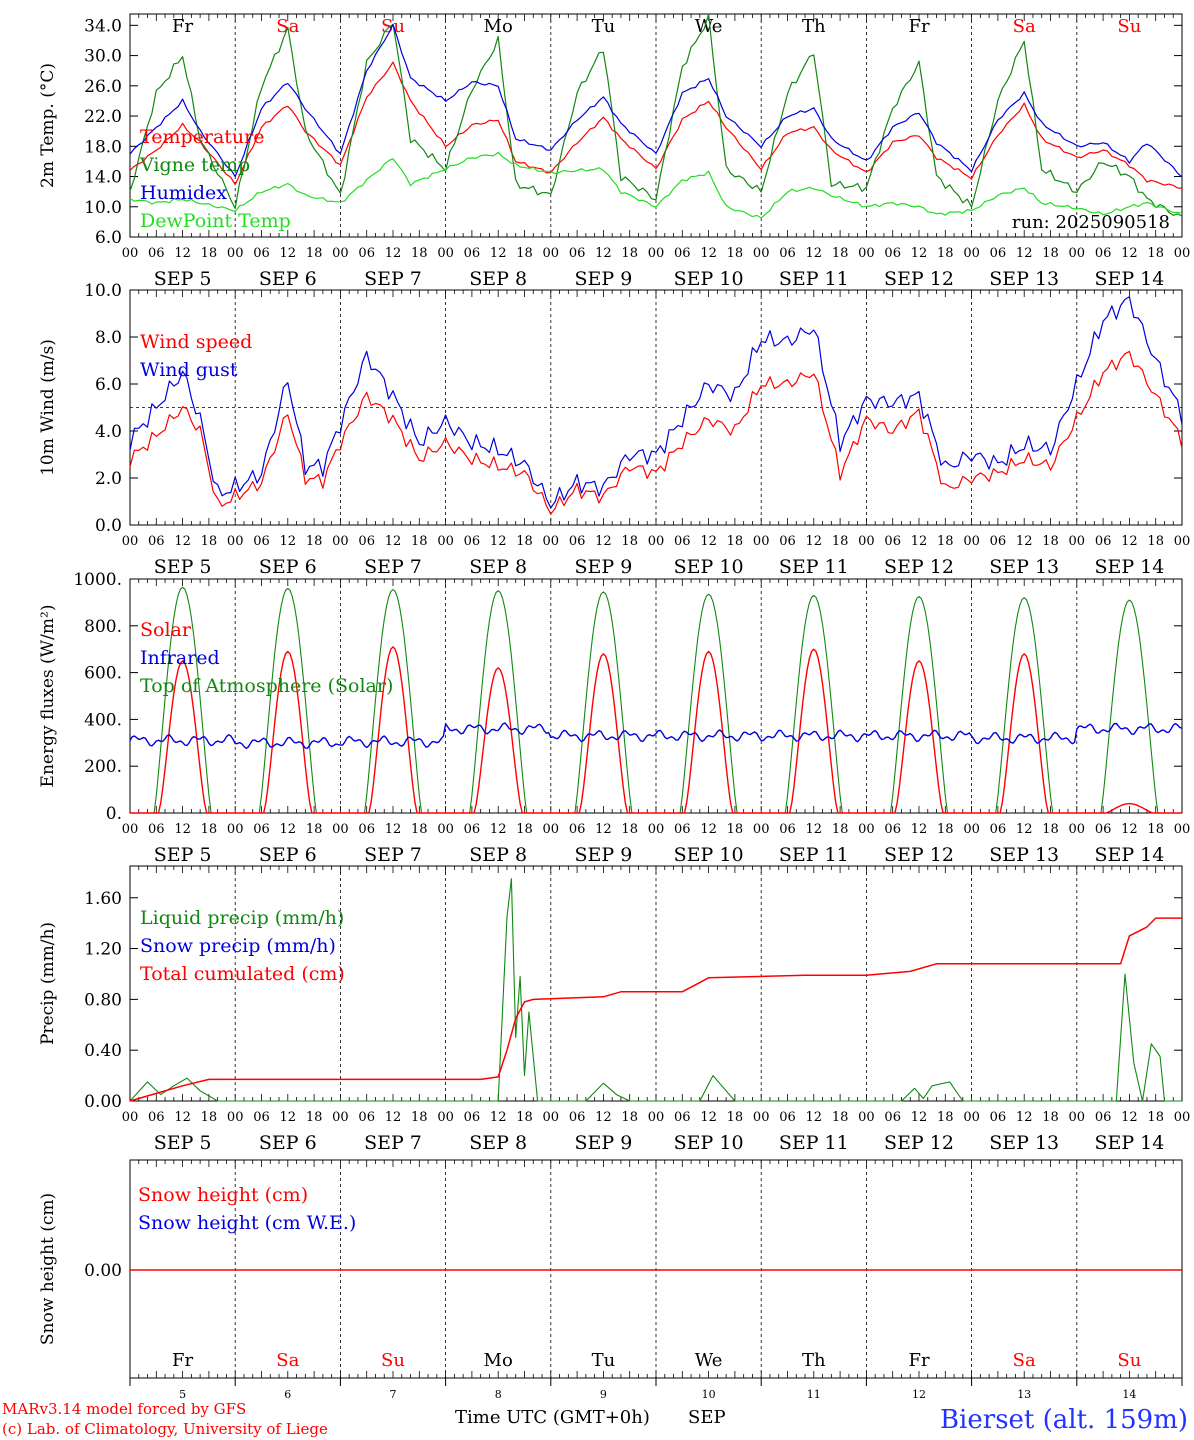 The image size is (1194, 1440). What do you see at coordinates (180, 658) in the screenshot?
I see `legend-entry: Infrared` at bounding box center [180, 658].